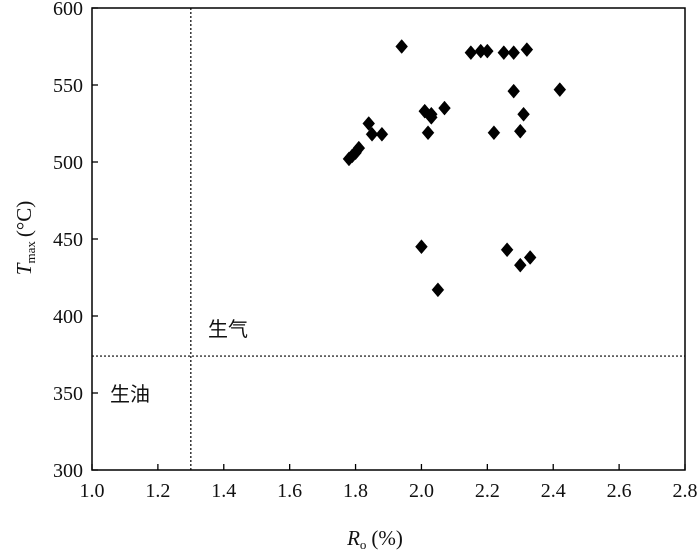  What do you see at coordinates (68, 394) in the screenshot?
I see `y-tick-label: 350` at bounding box center [68, 394].